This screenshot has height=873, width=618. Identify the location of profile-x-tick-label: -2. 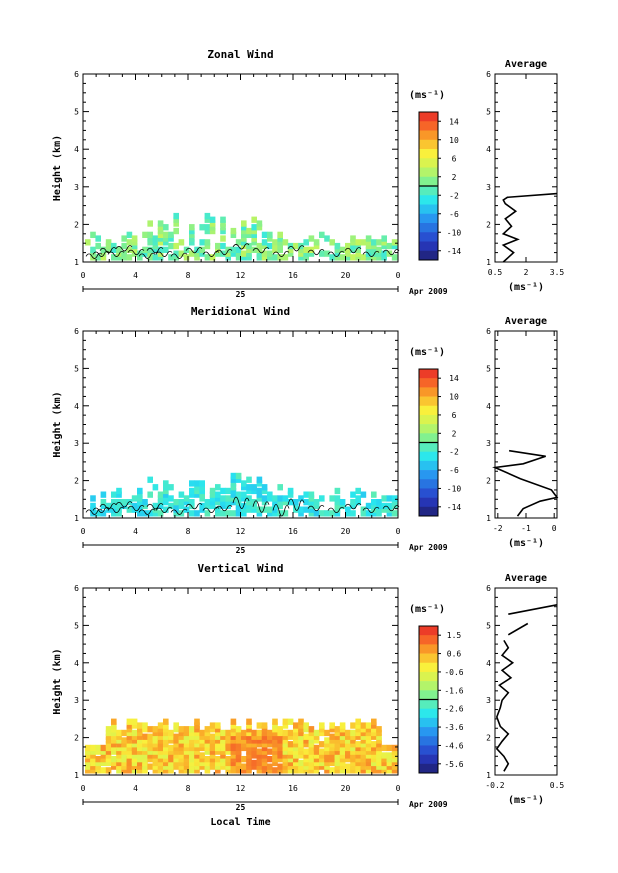
(498, 528).